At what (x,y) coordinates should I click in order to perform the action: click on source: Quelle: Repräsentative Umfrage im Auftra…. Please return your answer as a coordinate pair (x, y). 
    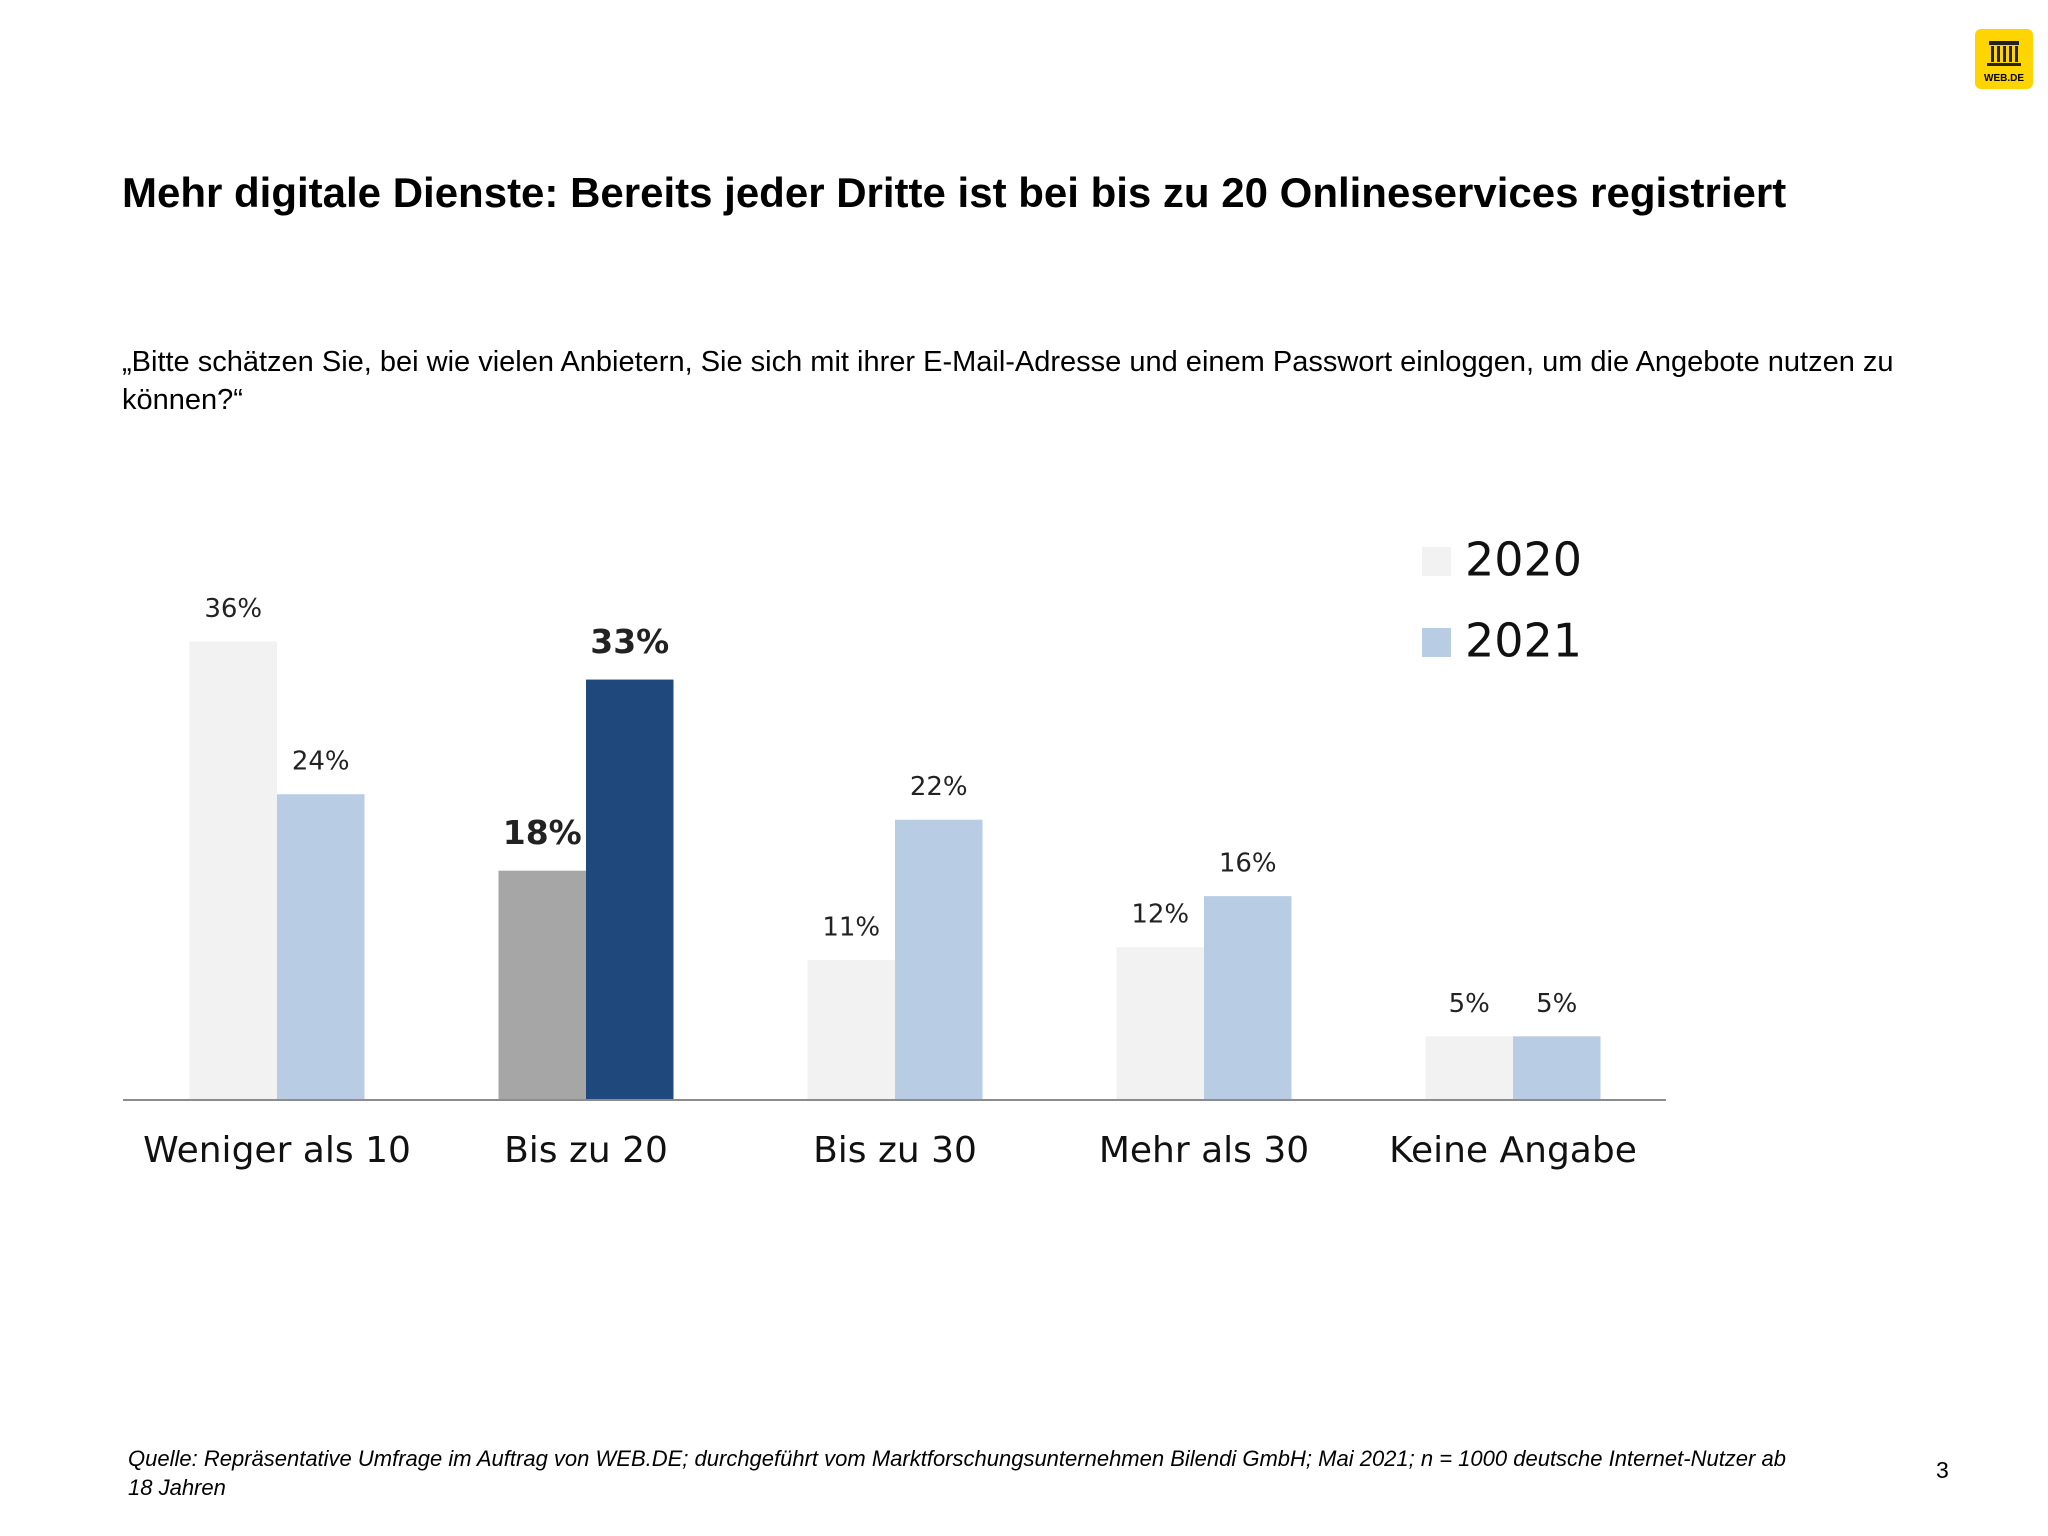
    Looking at the image, I should click on (957, 1473).